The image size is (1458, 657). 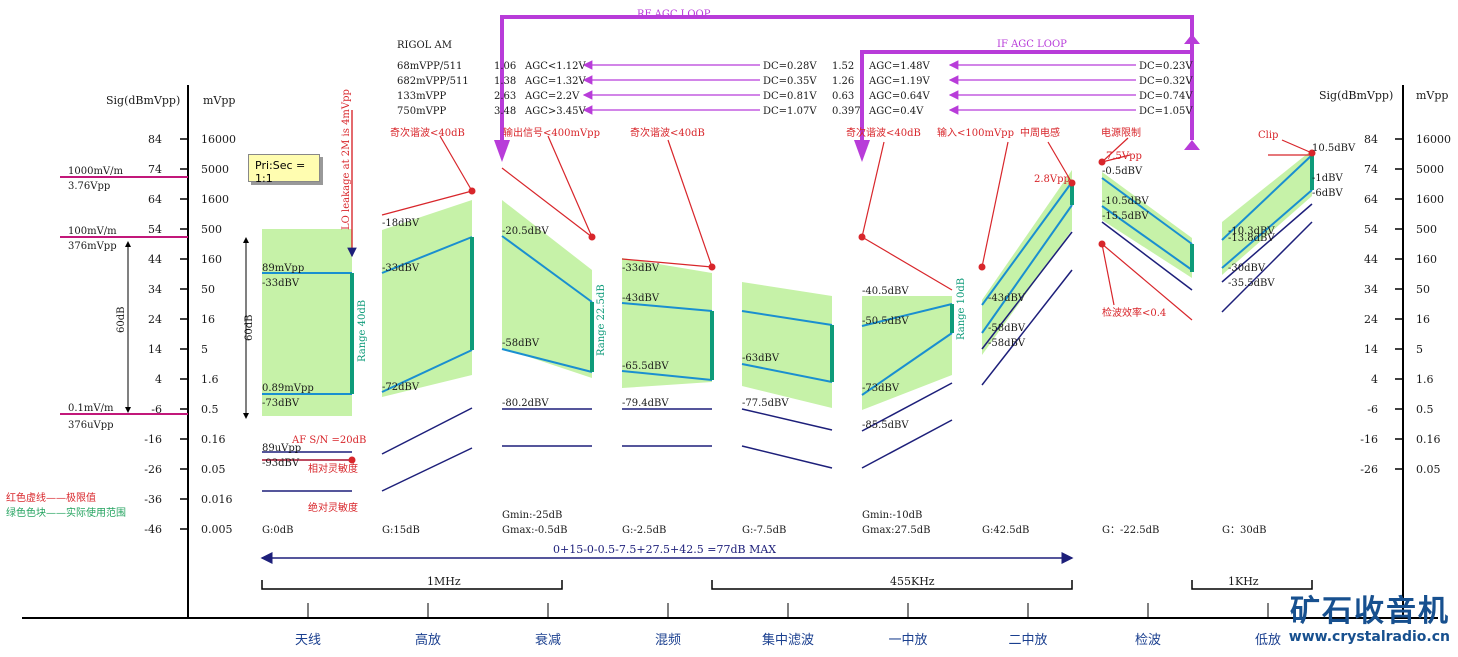 I want to click on axis-mvpp-label: 0.016, so click(x=217, y=499).